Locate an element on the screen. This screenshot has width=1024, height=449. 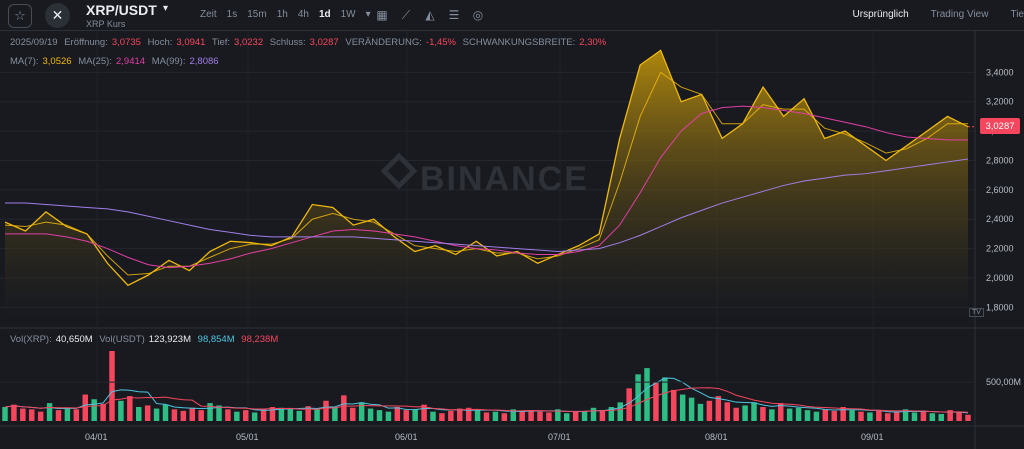
indicator-icon: ⟋ is located at coordinates (406, 14).